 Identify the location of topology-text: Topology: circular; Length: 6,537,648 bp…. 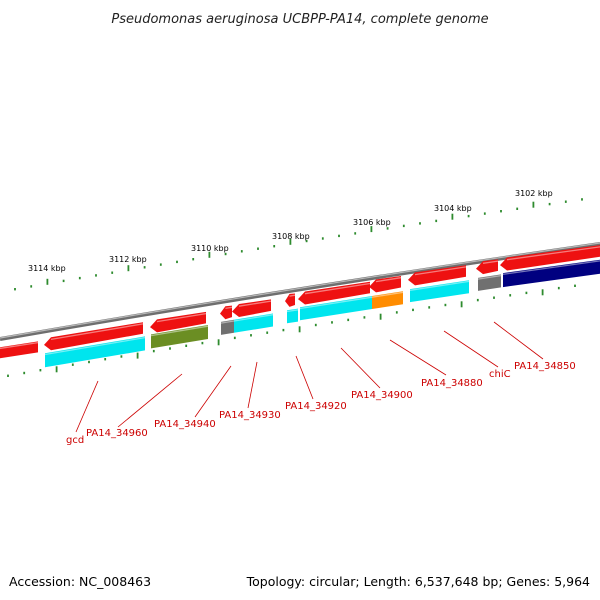
(418, 581).